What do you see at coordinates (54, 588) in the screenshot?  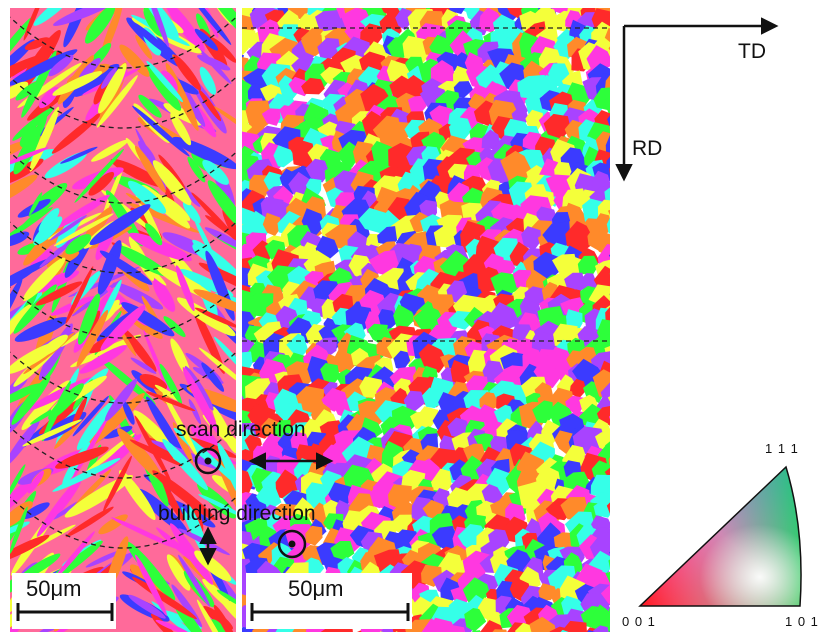 I see `scale-bar-left-label: 50μm` at bounding box center [54, 588].